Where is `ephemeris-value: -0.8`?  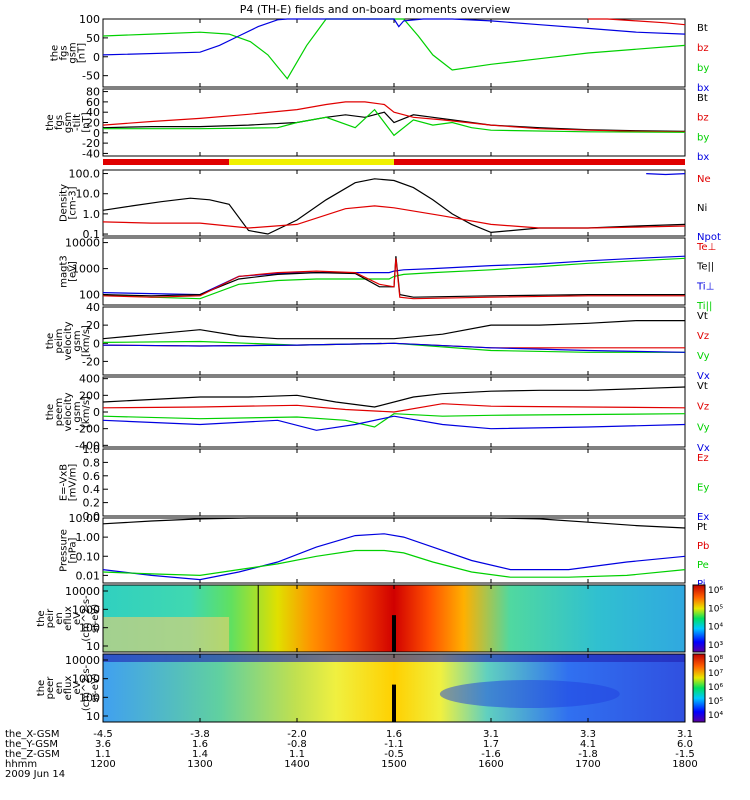
ephemeris-value: -0.8 is located at coordinates (297, 744).